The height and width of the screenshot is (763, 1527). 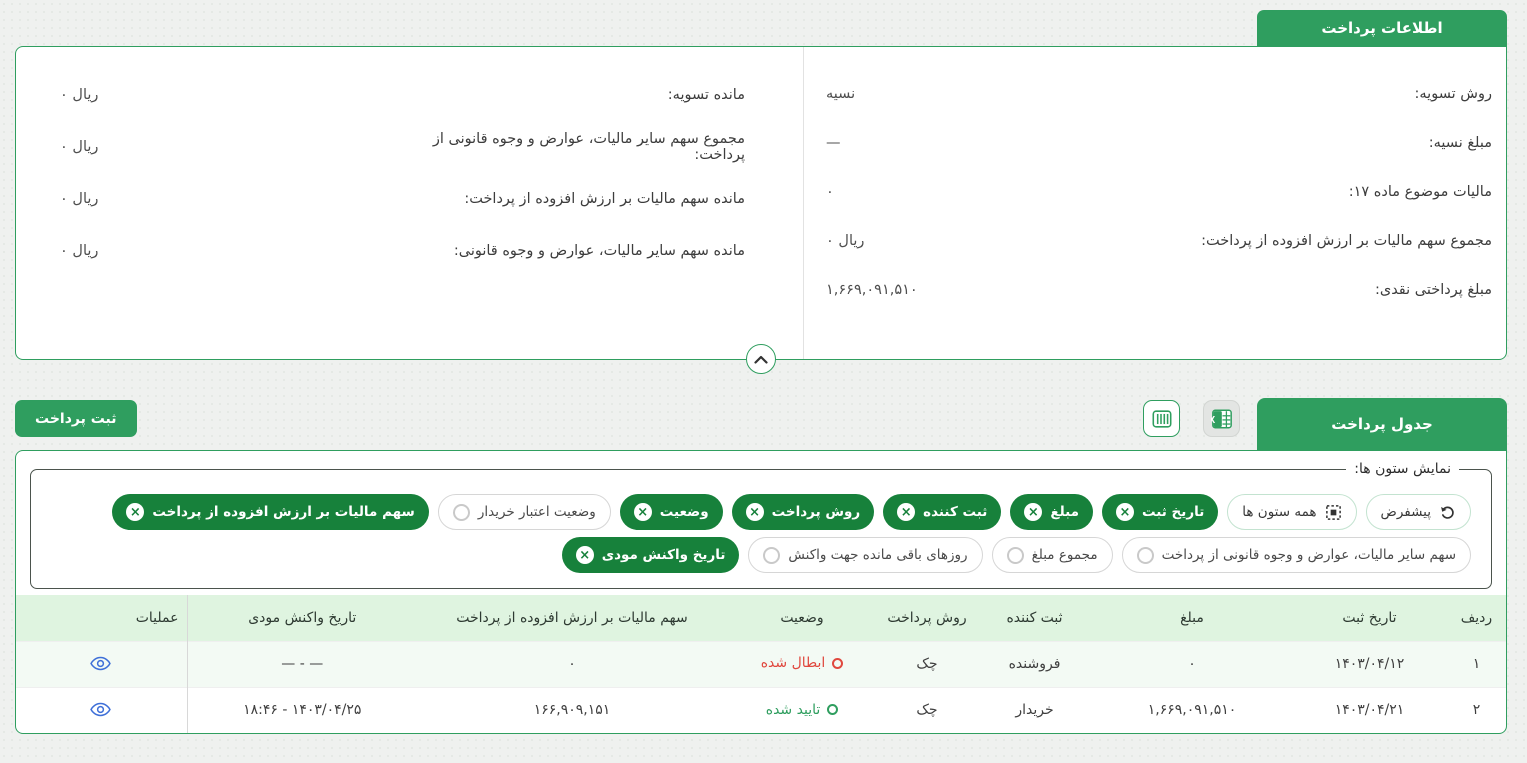 I want to click on cell-registrar: فروشنده, so click(x=1034, y=663).